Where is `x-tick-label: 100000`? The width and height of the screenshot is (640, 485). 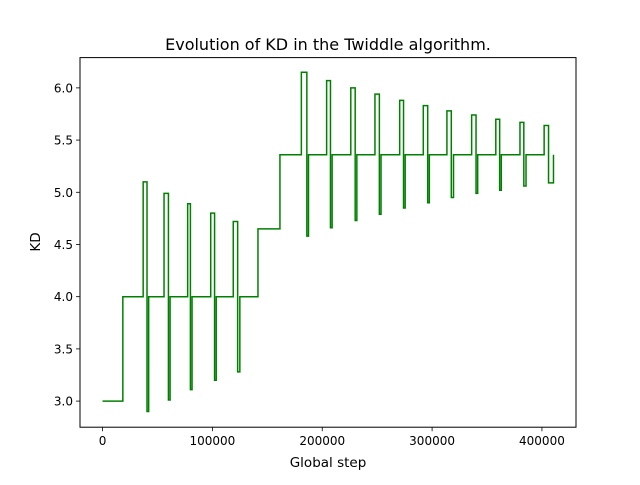 x-tick-label: 100000 is located at coordinates (212, 441).